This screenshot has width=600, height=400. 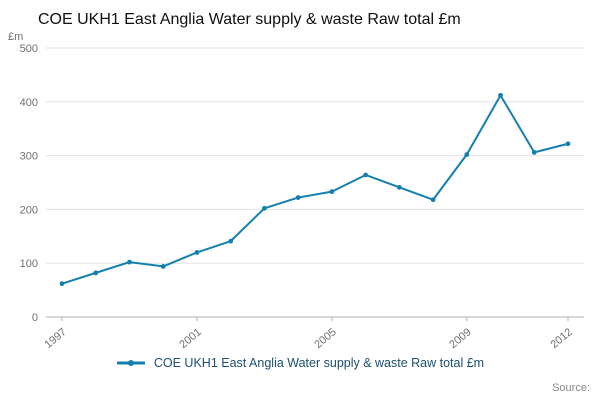 What do you see at coordinates (35, 318) in the screenshot?
I see `y-tick-label: 0` at bounding box center [35, 318].